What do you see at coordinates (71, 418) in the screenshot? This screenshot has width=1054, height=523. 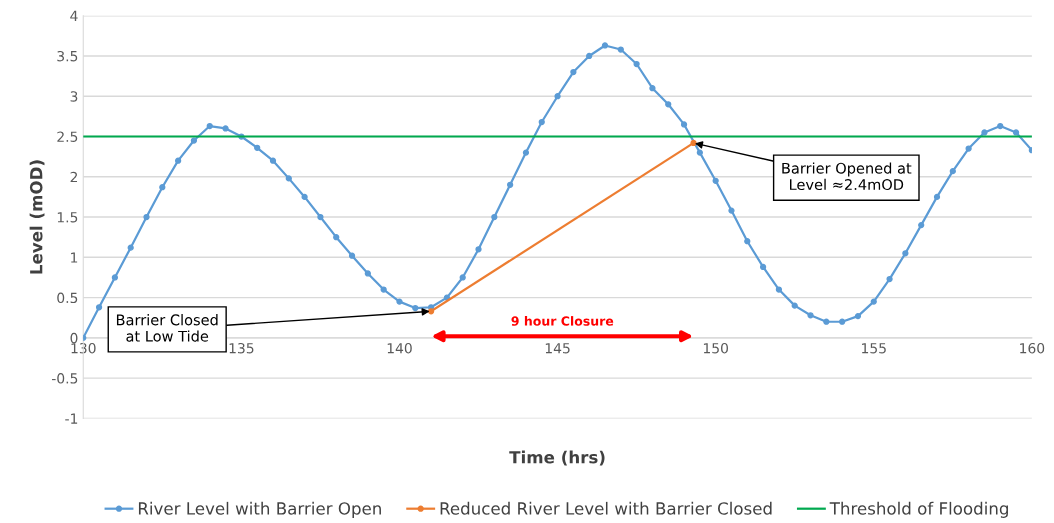 I see `y-tick-label: -1` at bounding box center [71, 418].